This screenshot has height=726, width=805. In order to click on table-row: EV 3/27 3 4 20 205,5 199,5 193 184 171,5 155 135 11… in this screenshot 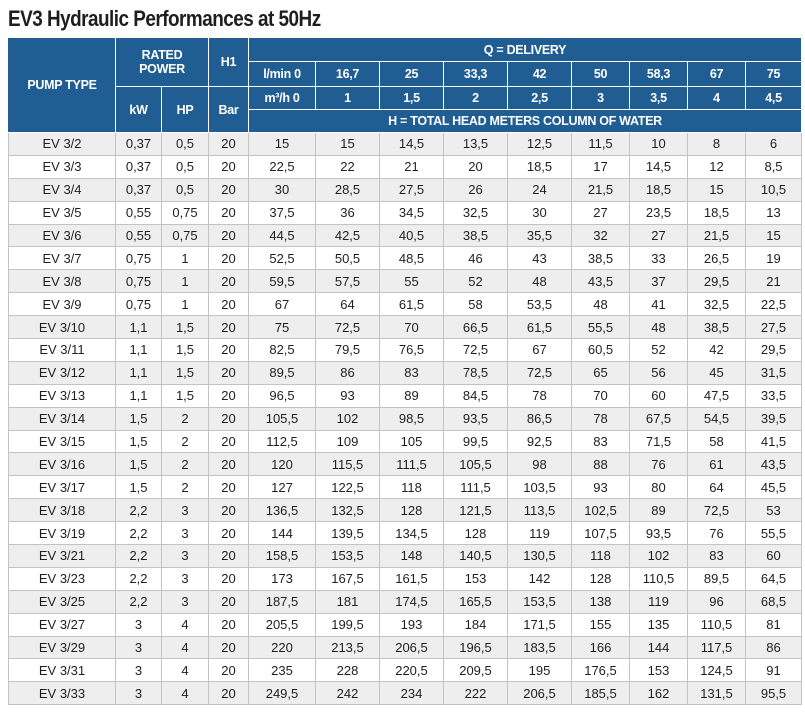, I will do `click(405, 624)`.